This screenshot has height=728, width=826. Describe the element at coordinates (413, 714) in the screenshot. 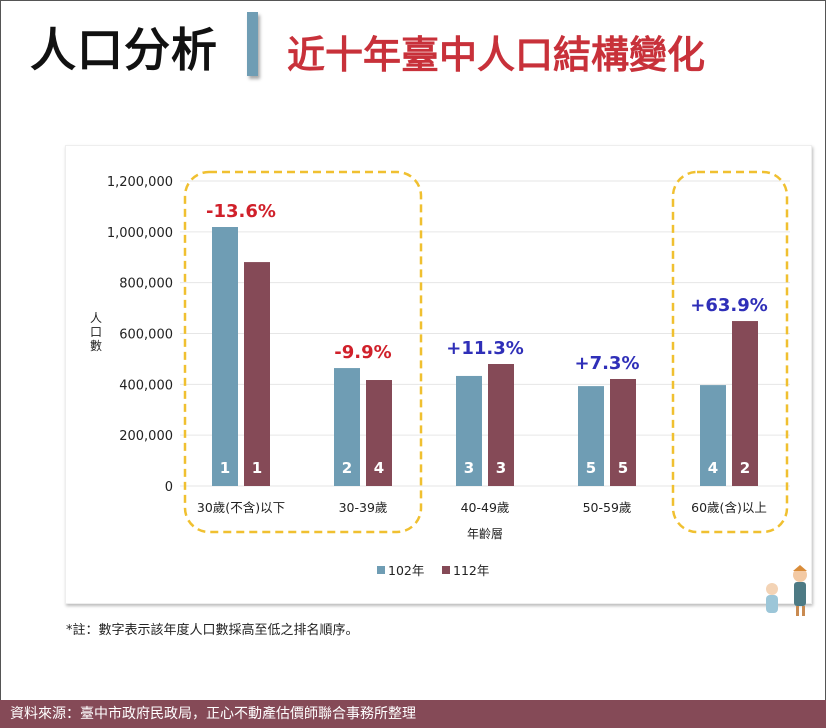

I see `source-footer: 資料來源：臺中市政府民政局，正心不動產估價師聯合事務所整理` at that location.